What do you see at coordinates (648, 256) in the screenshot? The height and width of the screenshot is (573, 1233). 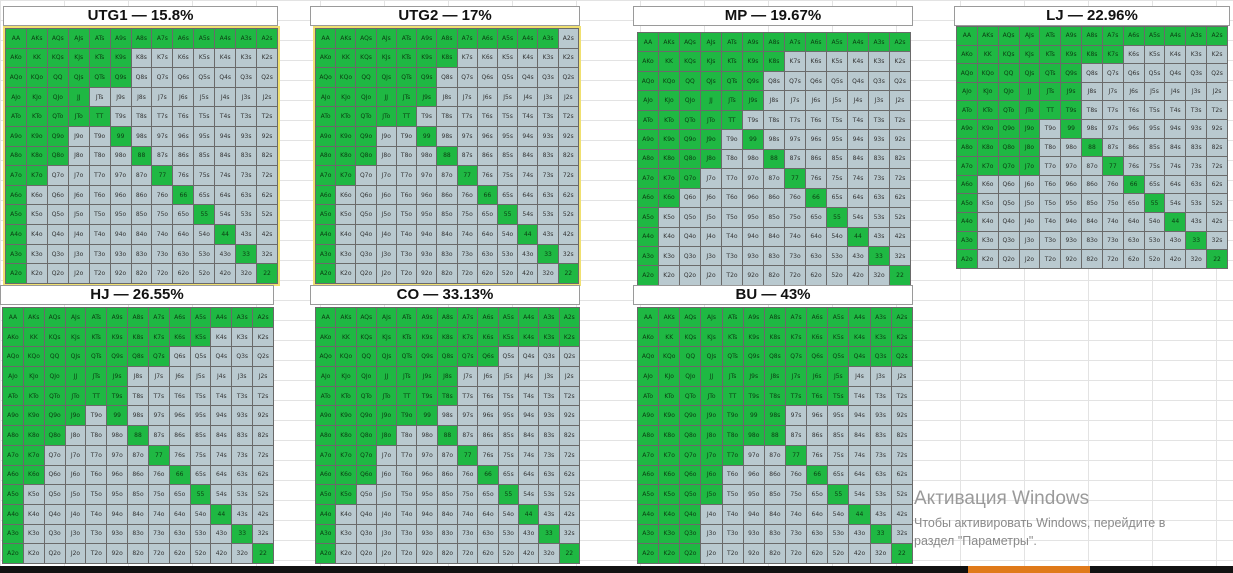 I see `hand-cell-a3o: A3o` at bounding box center [648, 256].